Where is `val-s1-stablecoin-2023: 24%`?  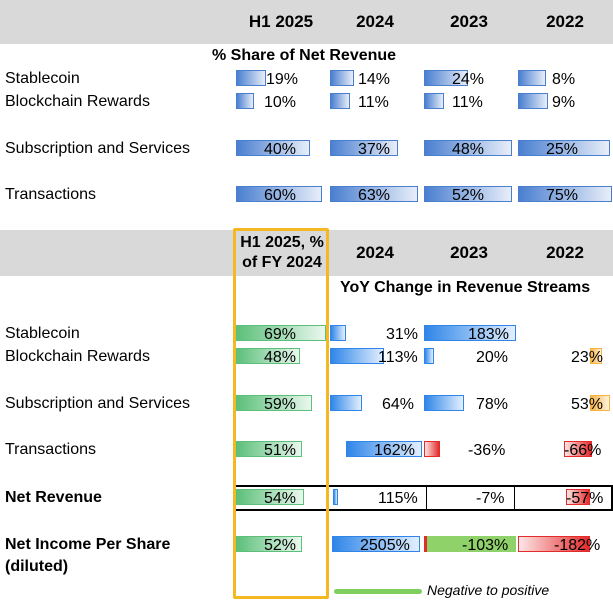
val-s1-stablecoin-2023: 24% is located at coordinates (468, 79).